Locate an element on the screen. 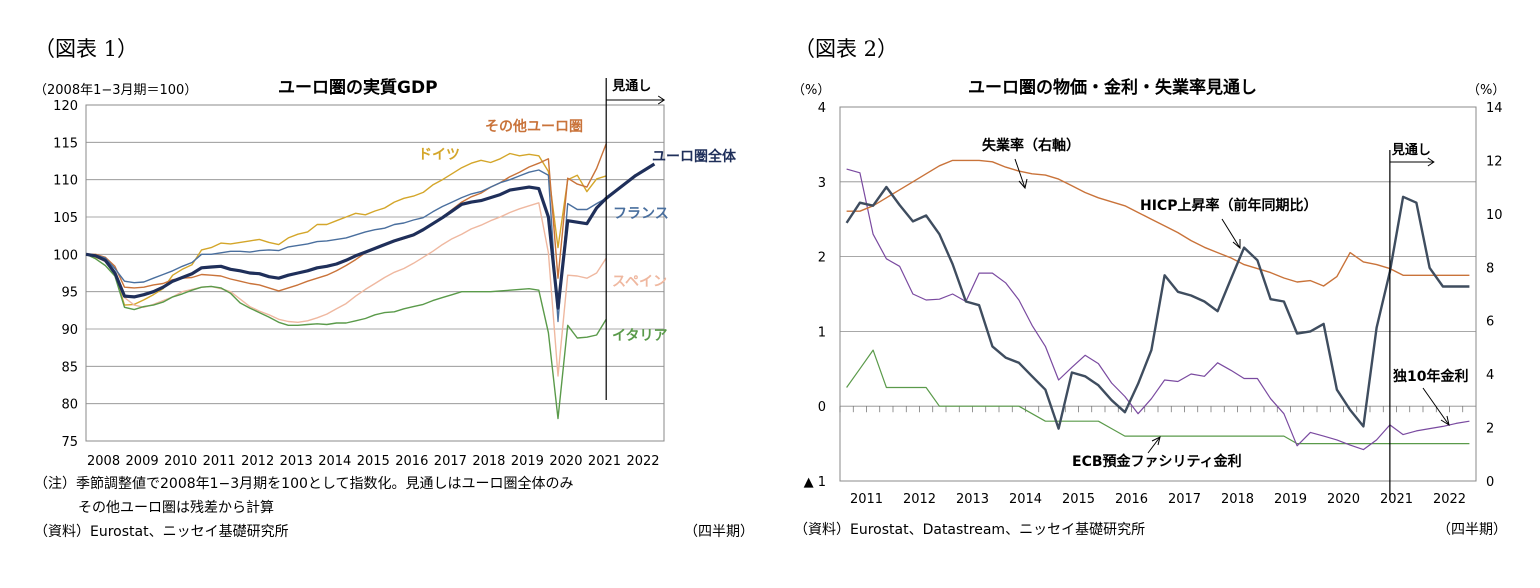 This screenshot has height=588, width=1540. x-tick-label: 2010 is located at coordinates (180, 461).